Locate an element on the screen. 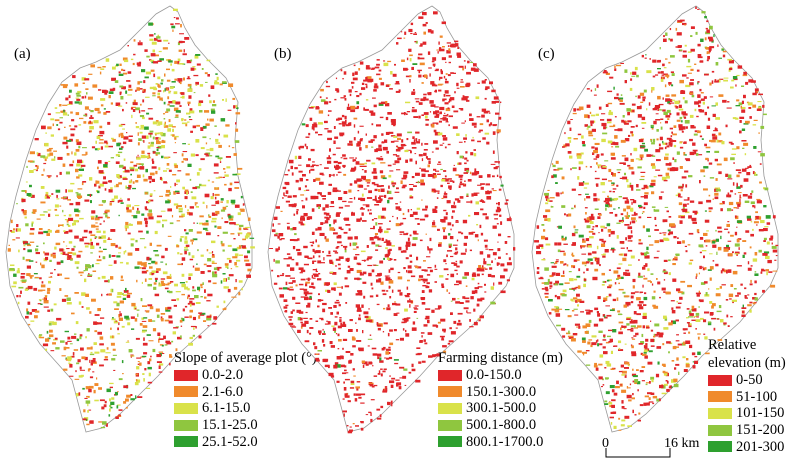 The width and height of the screenshot is (800, 461). legend-items-a: 0.0-2.0 2.1-6.0 6.1-15.0 15.1-25.0 25.1-52.0 is located at coordinates (245, 408).